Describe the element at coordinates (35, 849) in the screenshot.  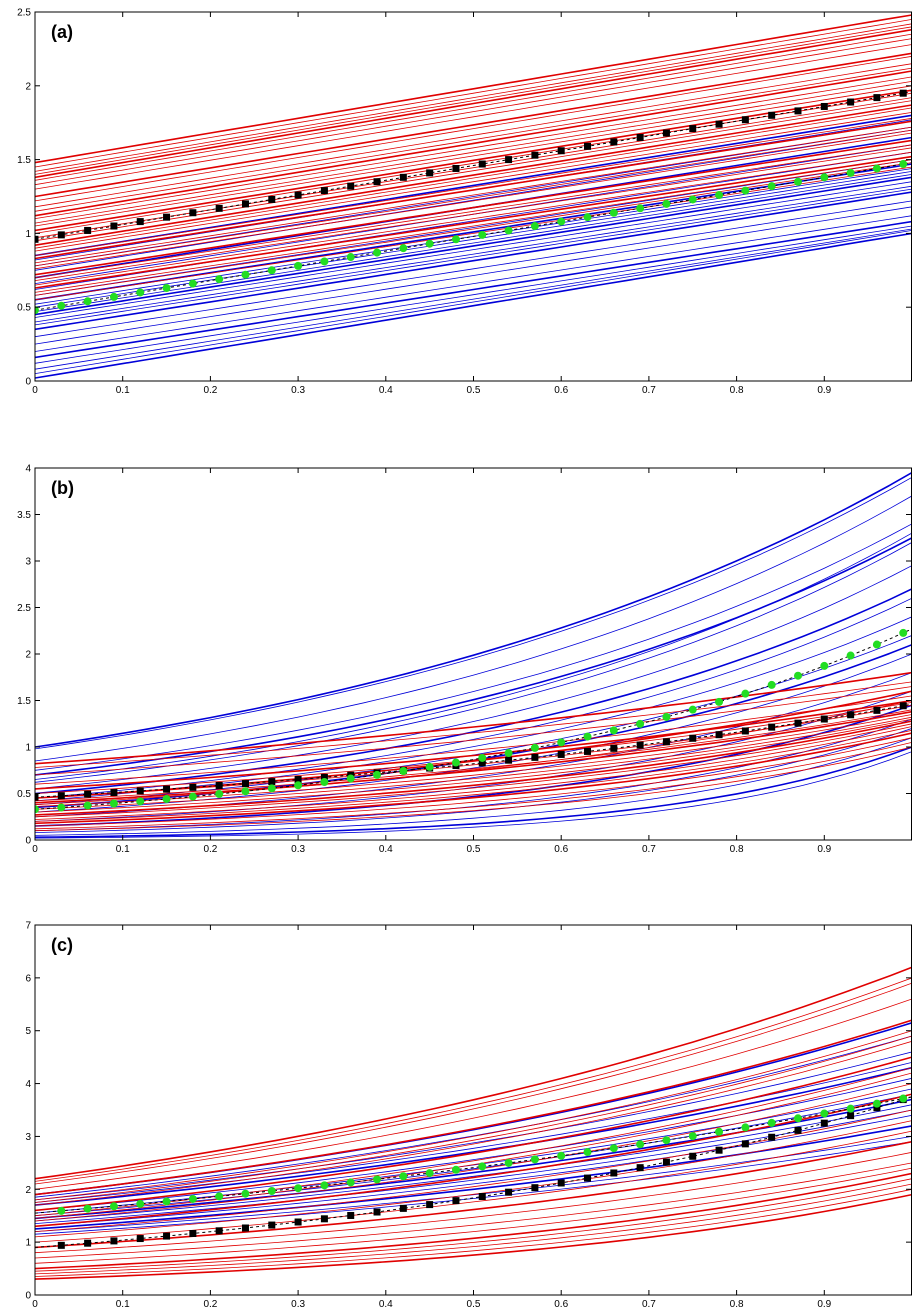
I see `x-tick-label: 0` at that location.